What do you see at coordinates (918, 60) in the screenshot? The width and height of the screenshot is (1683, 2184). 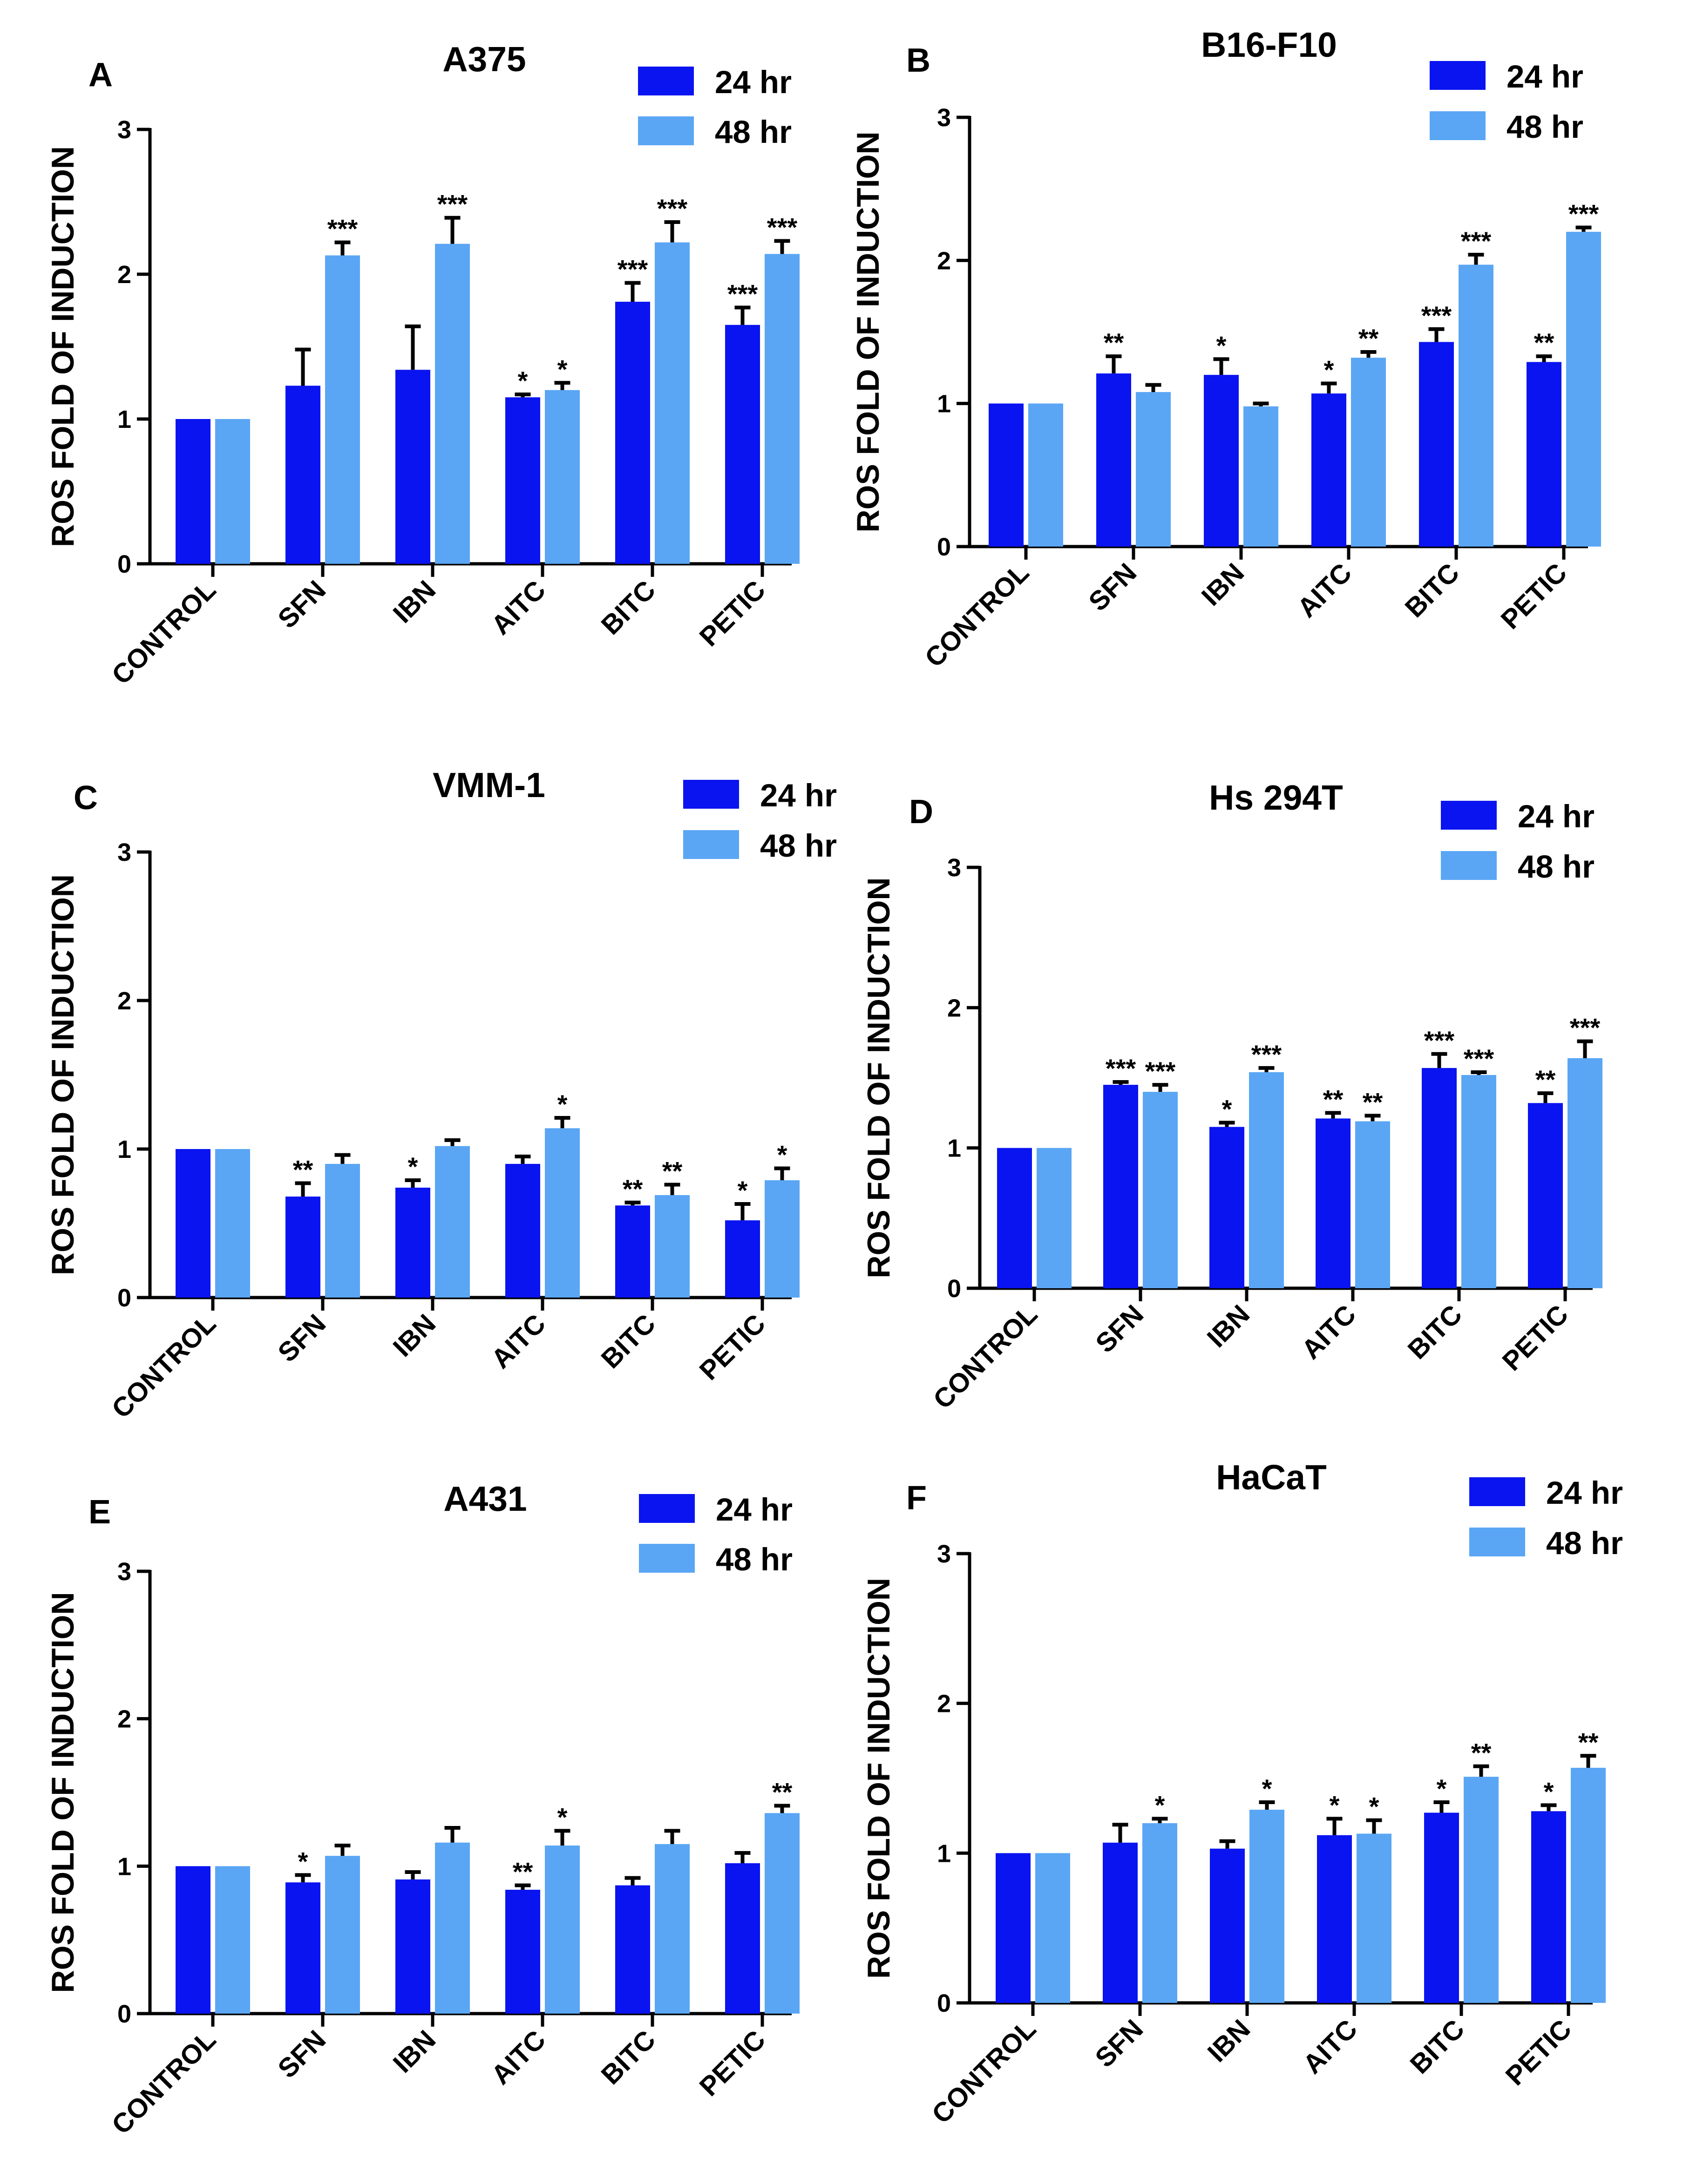 I see `panel-letter: B` at bounding box center [918, 60].